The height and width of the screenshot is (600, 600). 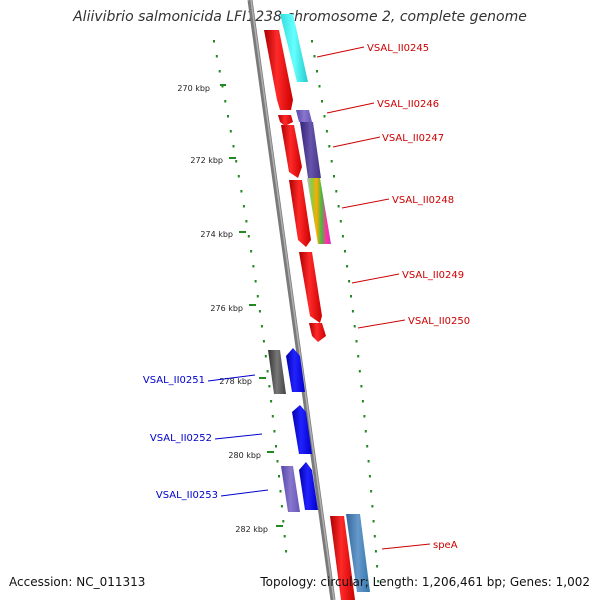 I want to click on accession-text: Accession: NC_011313, so click(x=77, y=582).